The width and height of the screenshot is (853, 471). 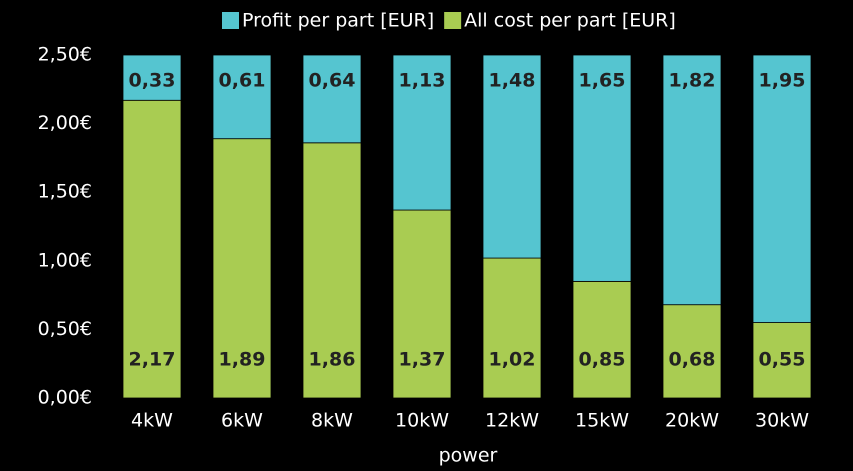 What do you see at coordinates (422, 421) in the screenshot?
I see `x-tick-label: 10kW` at bounding box center [422, 421].